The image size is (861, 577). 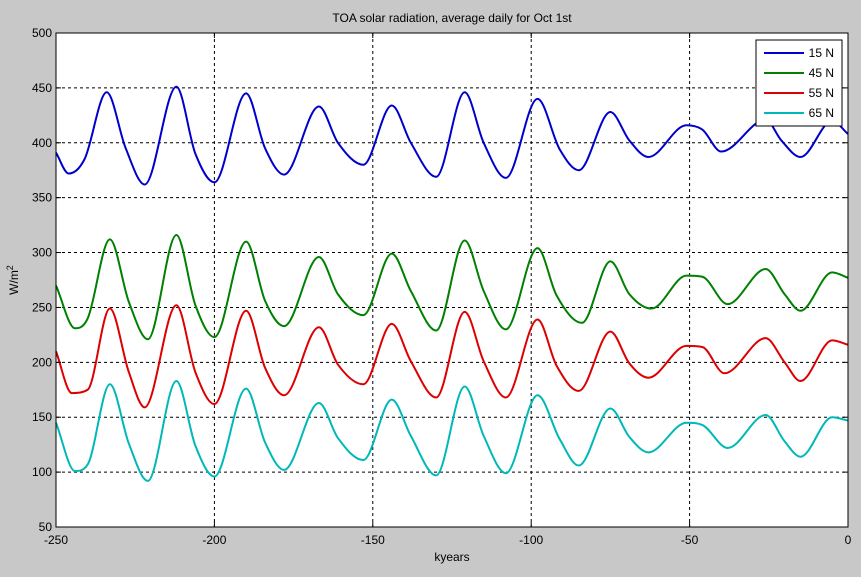 What do you see at coordinates (531, 540) in the screenshot?
I see `x-tick-label: -100` at bounding box center [531, 540].